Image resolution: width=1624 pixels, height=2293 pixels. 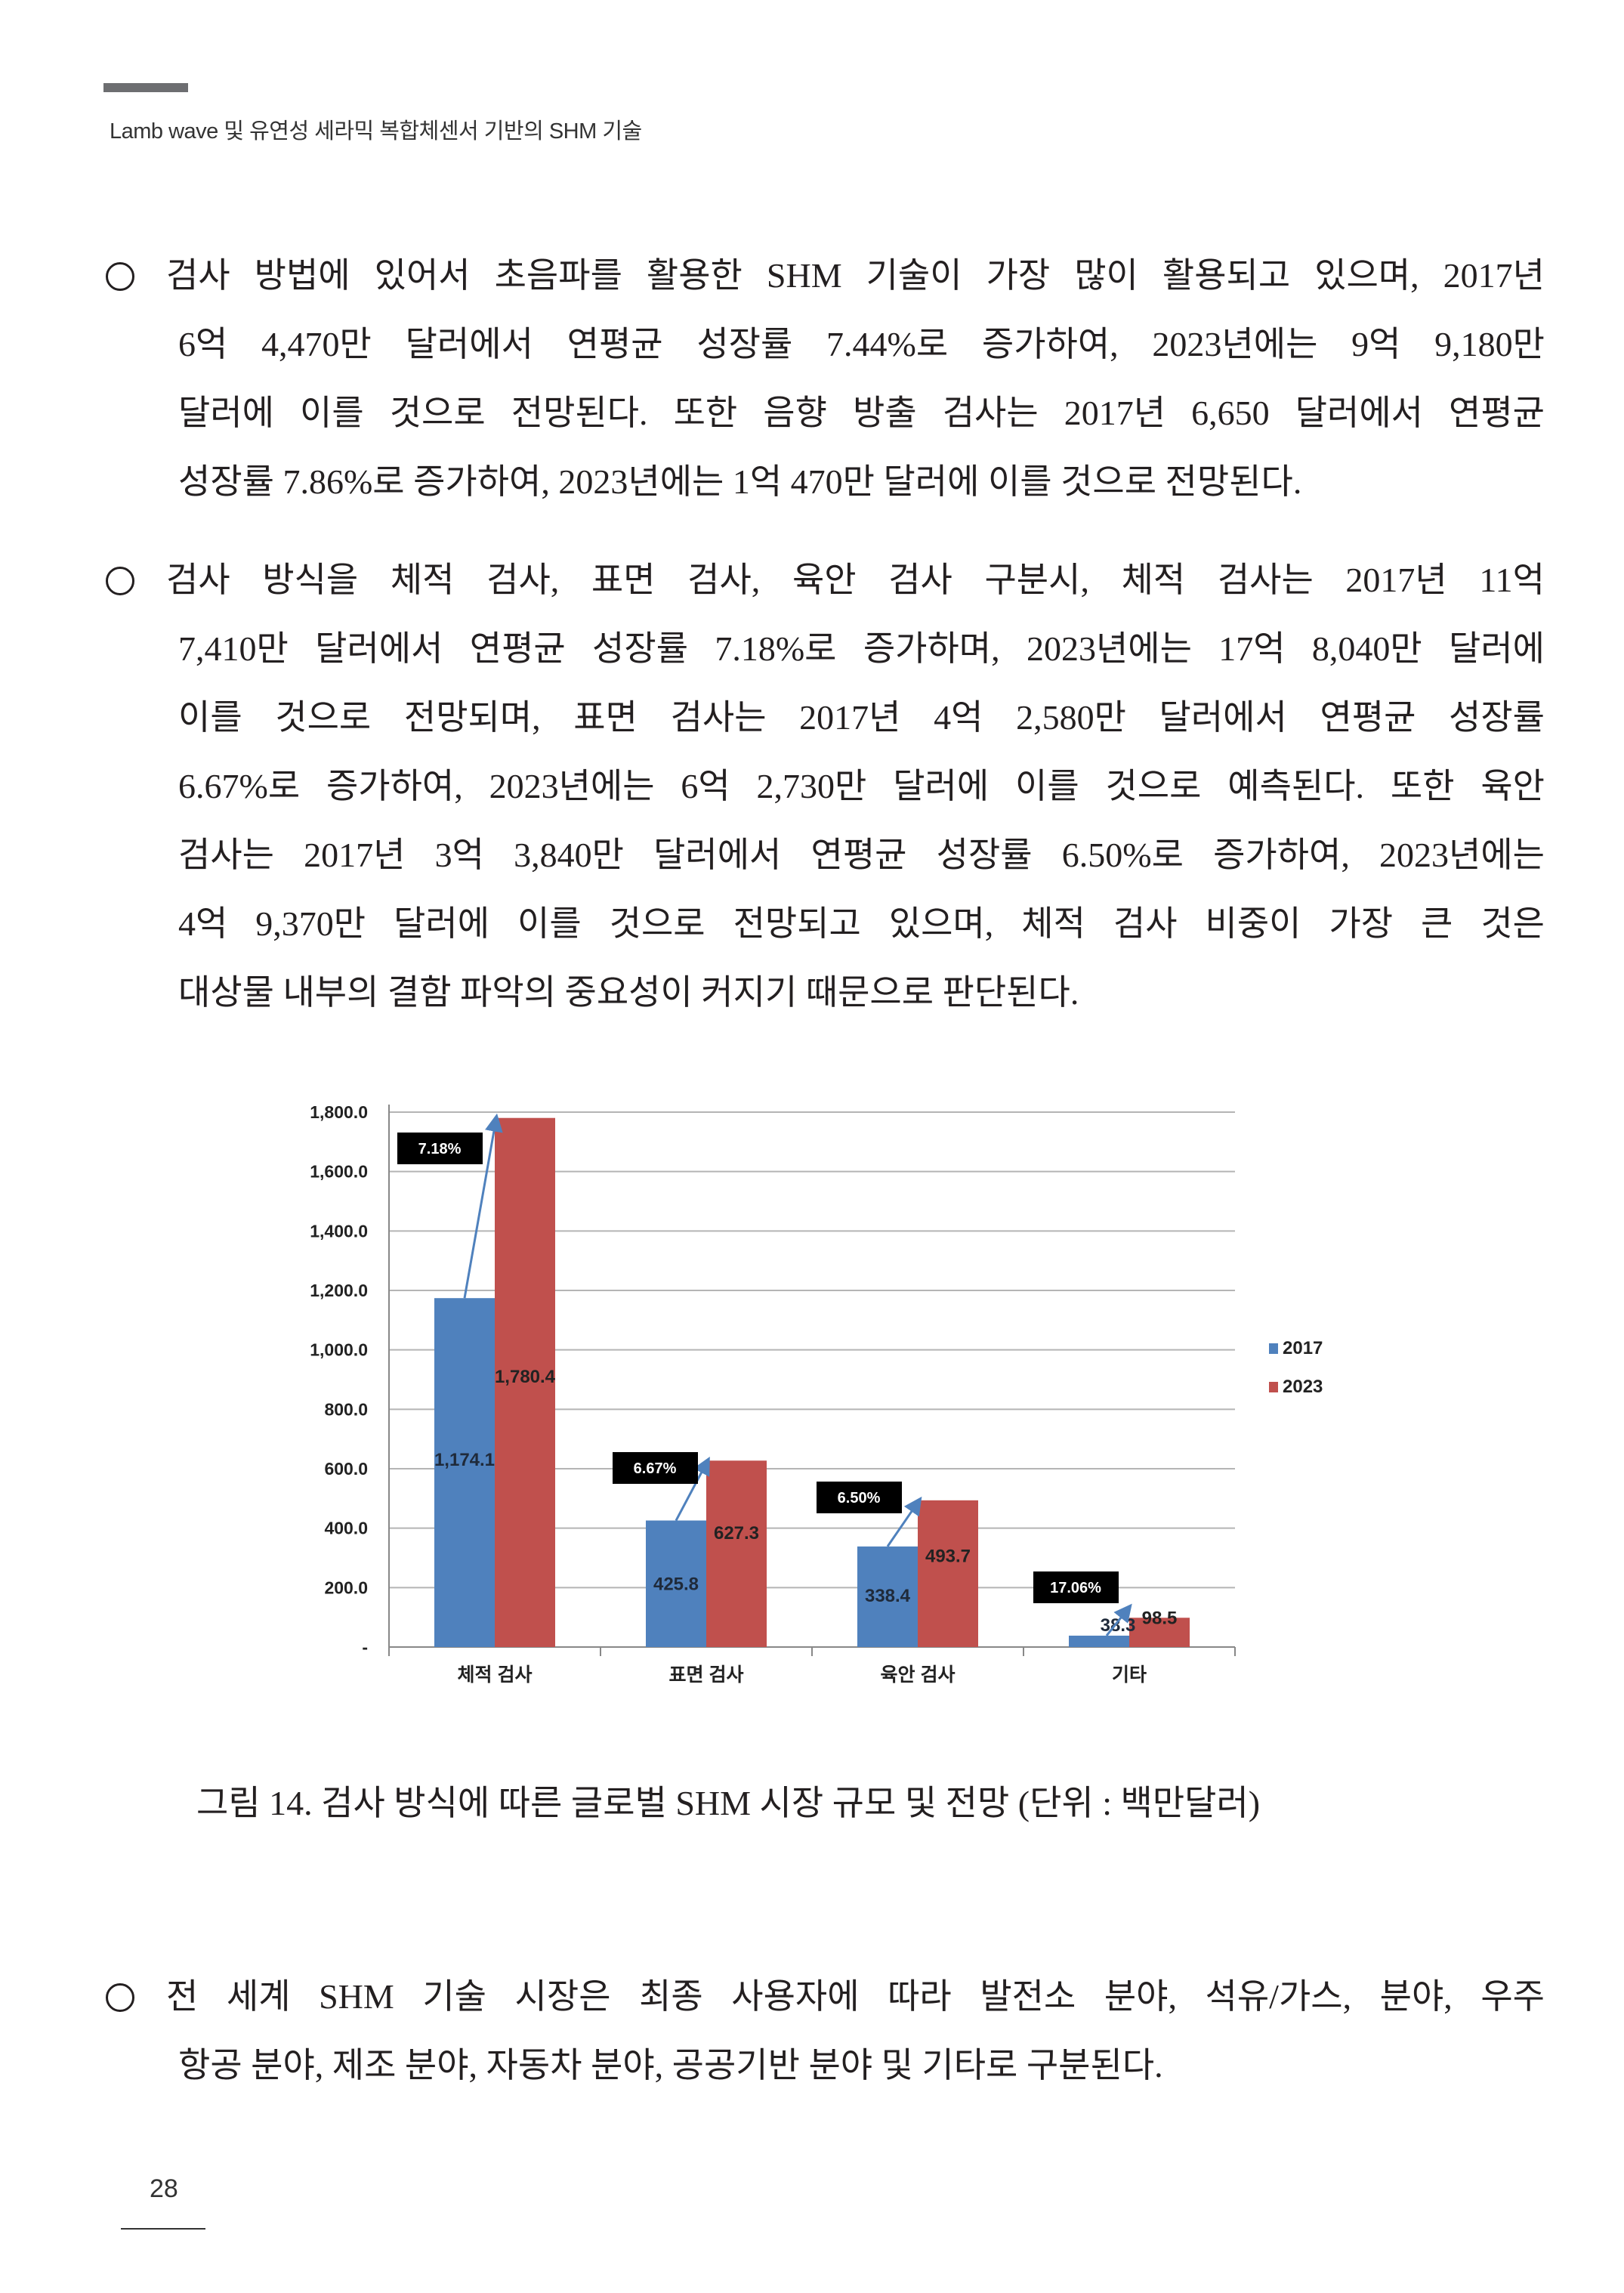 I want to click on y-tick-label: 1,000.0, so click(x=339, y=1350).